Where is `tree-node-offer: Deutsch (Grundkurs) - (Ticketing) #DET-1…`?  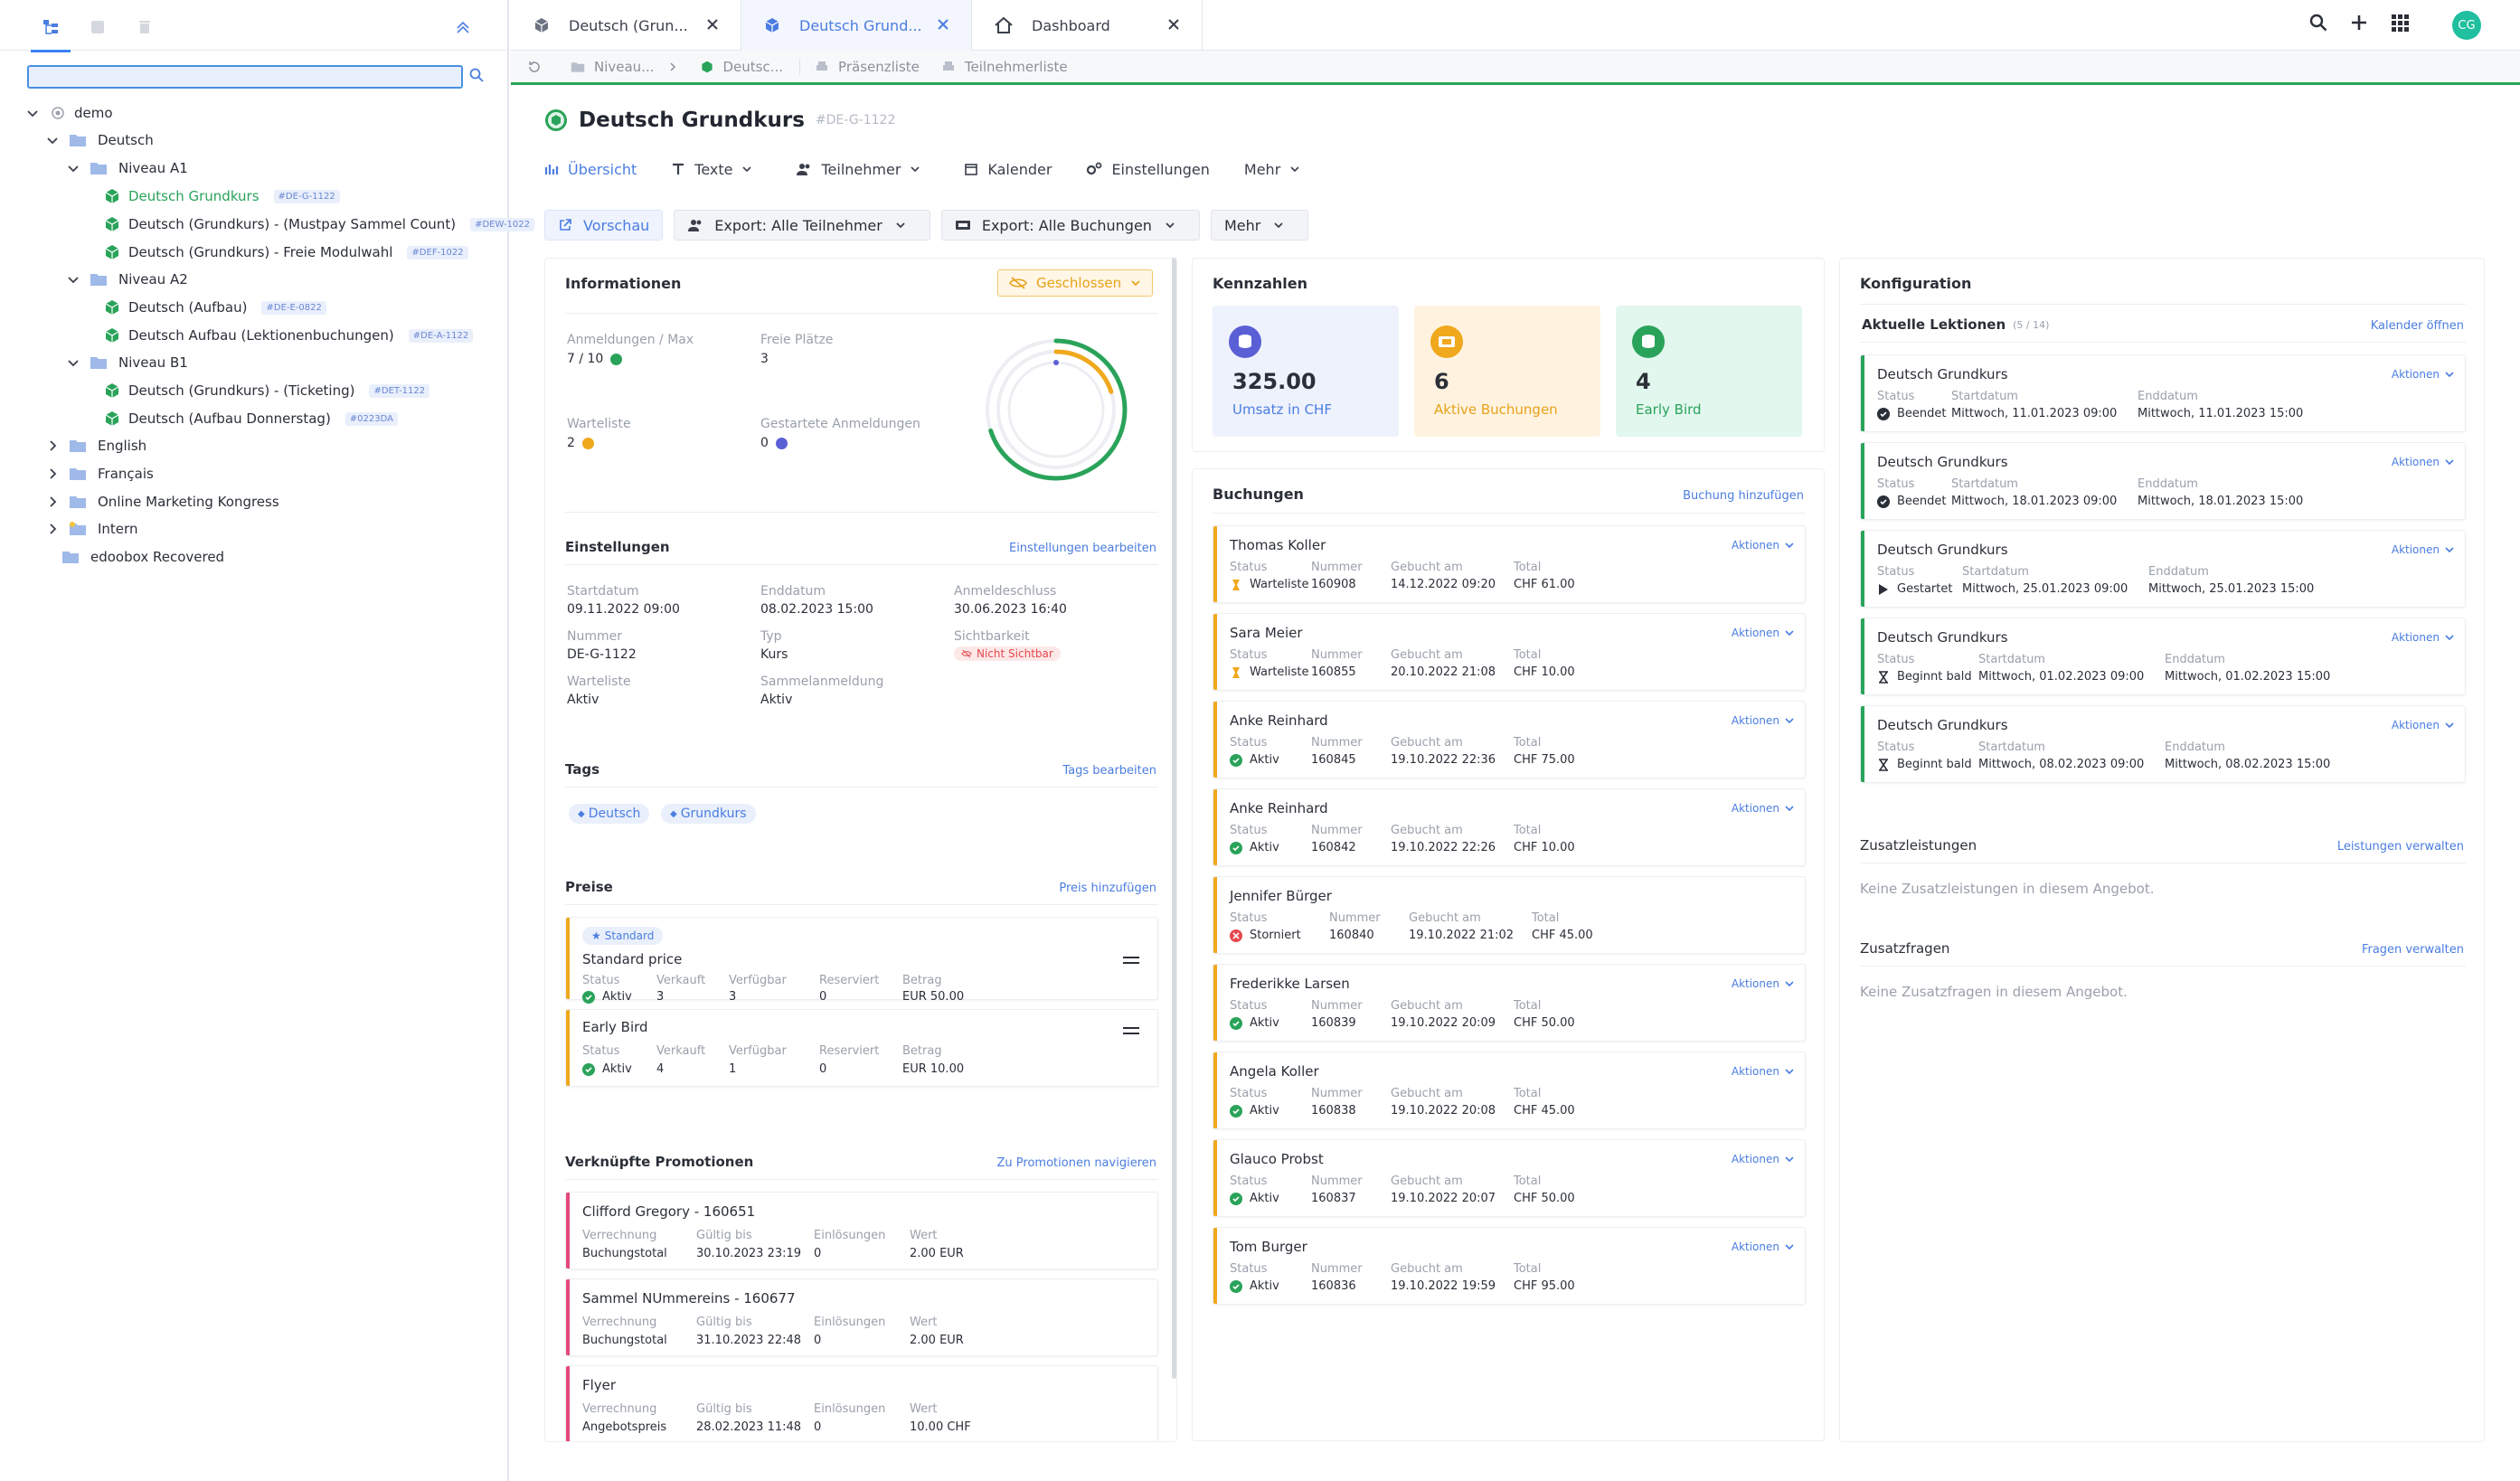 tree-node-offer: Deutsch (Grundkurs) - (Ticketing) #DET-1… is located at coordinates (267, 390).